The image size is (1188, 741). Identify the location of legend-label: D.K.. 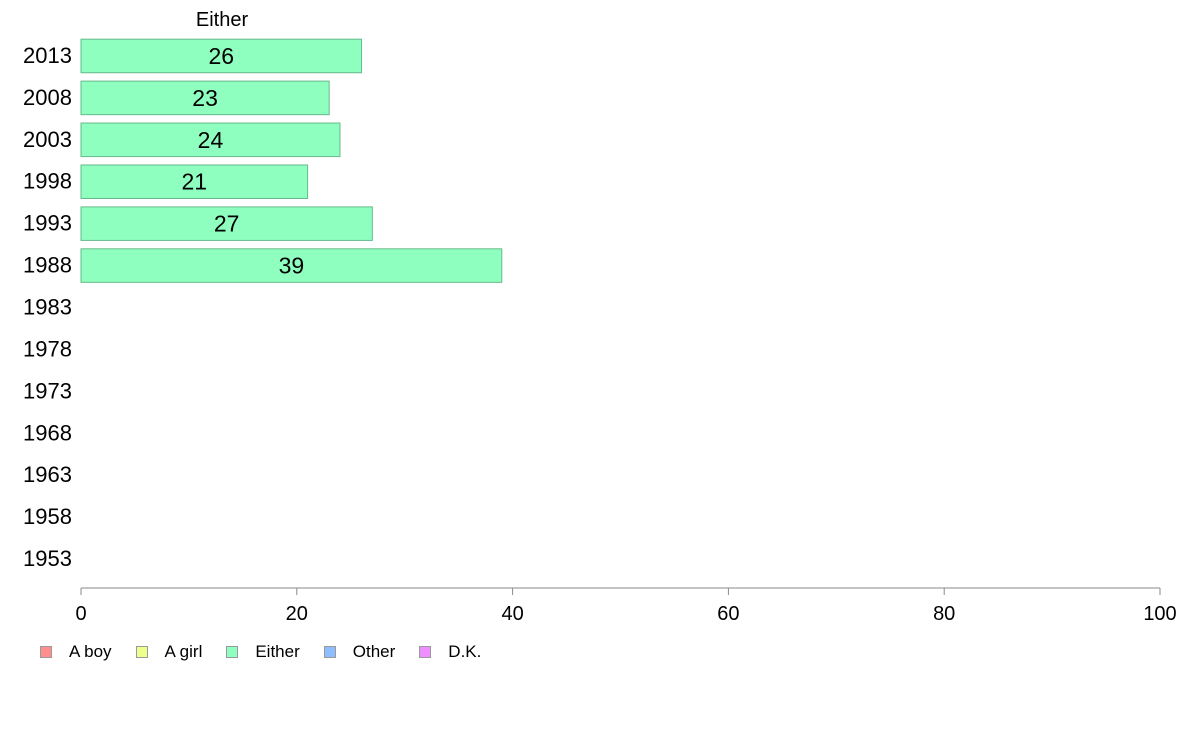
(465, 651).